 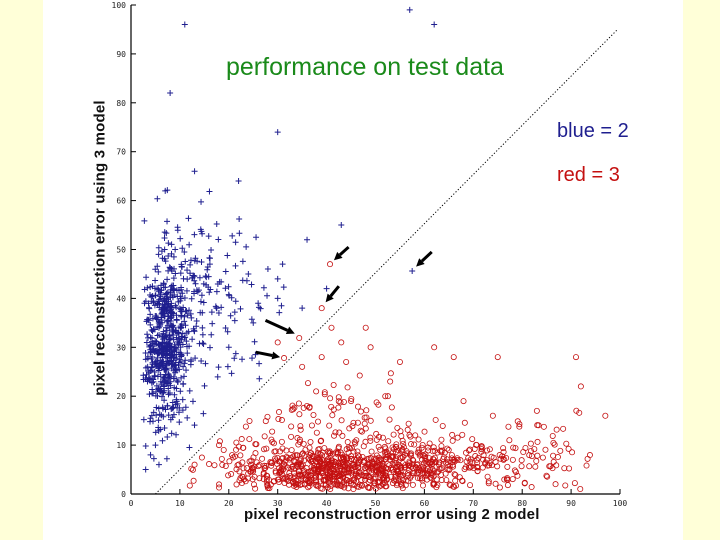 I want to click on legend-blue-label: blue = 2, so click(x=593, y=131).